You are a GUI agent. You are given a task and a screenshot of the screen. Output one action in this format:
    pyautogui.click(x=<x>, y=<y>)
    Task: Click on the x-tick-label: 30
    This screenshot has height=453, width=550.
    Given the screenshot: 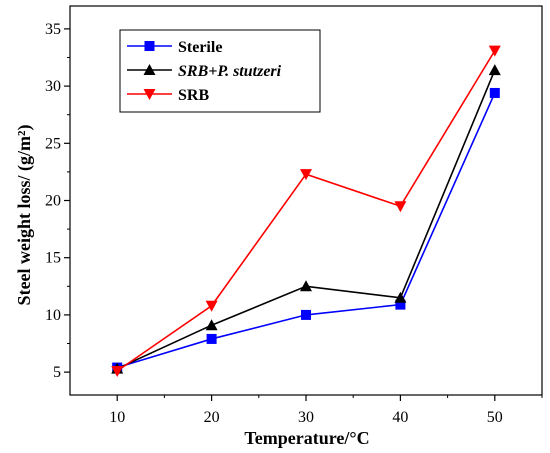 What is the action you would take?
    pyautogui.click(x=306, y=417)
    